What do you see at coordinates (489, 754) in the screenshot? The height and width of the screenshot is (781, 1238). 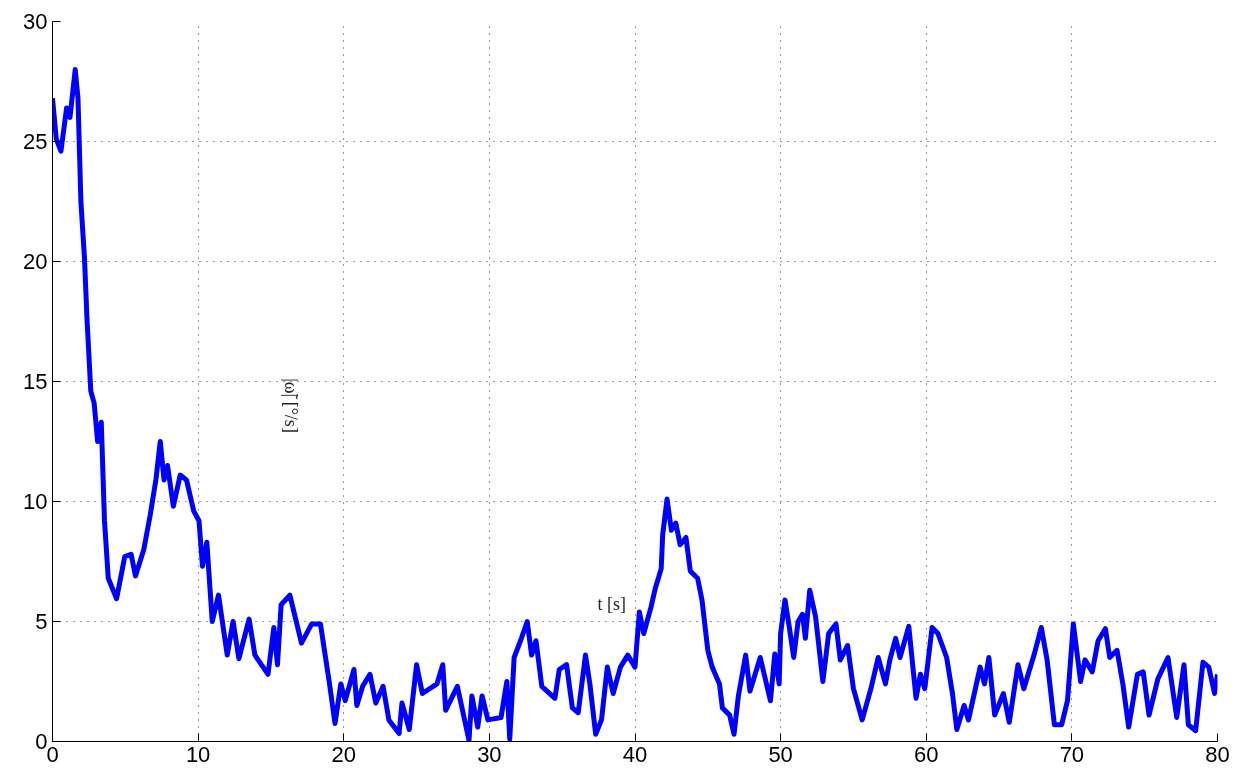 I see `x-tick-label: 30` at bounding box center [489, 754].